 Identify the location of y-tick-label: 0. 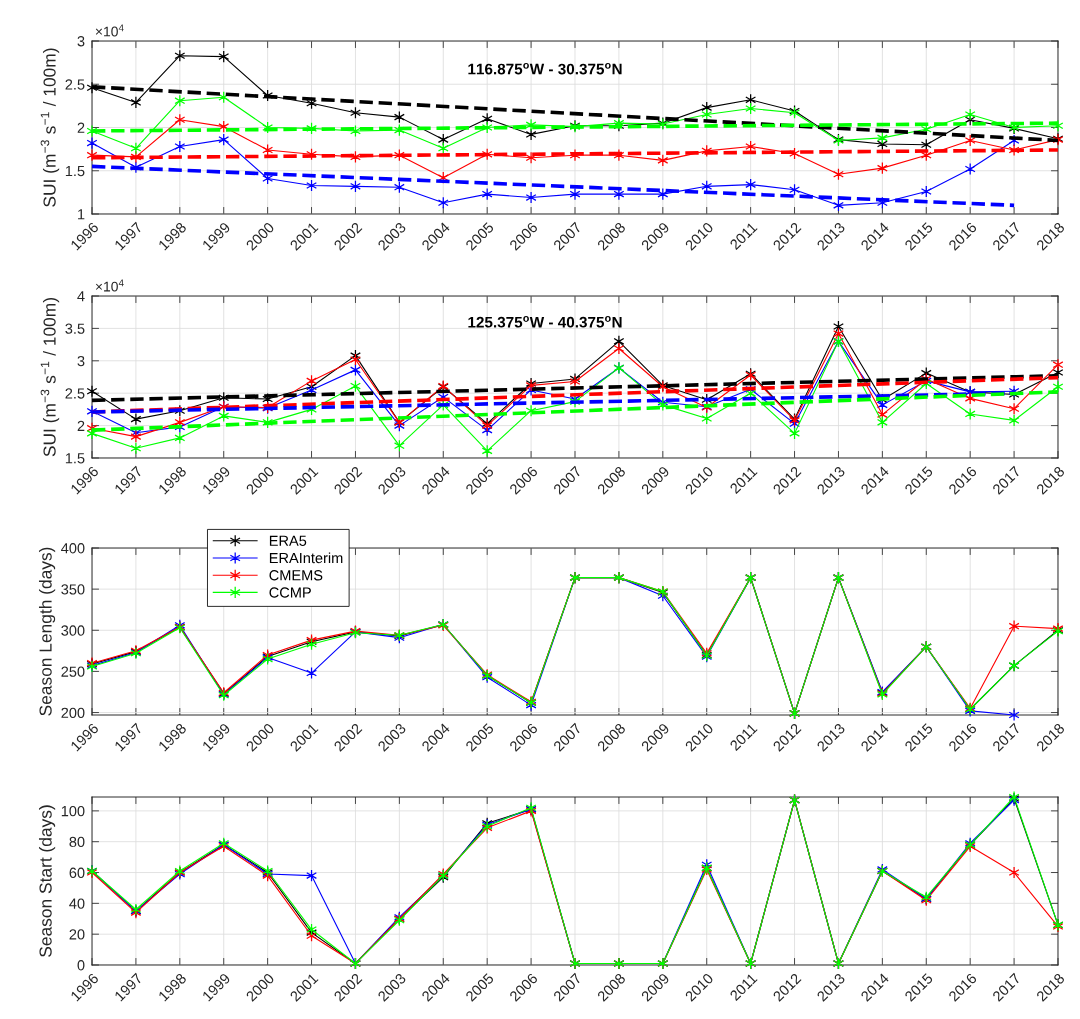
(81, 965).